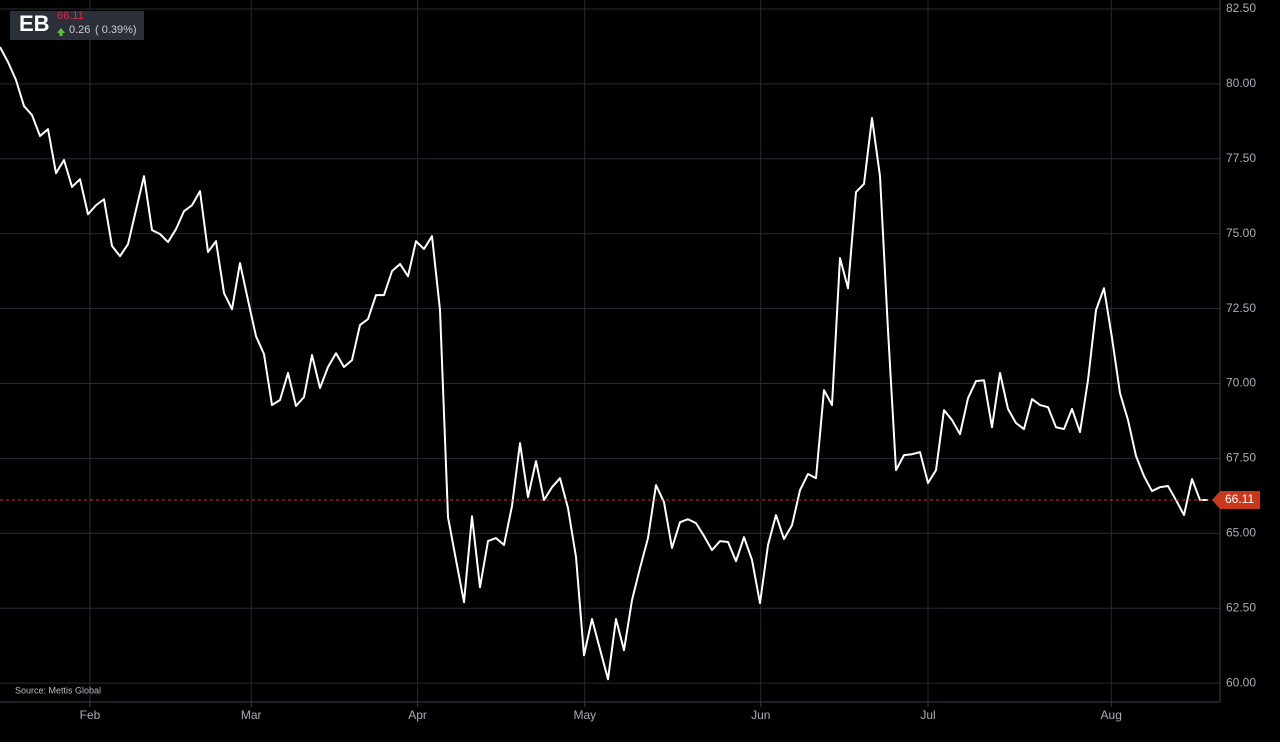 The height and width of the screenshot is (742, 1280). What do you see at coordinates (1239, 499) in the screenshot?
I see `last-price-label: 66.11` at bounding box center [1239, 499].